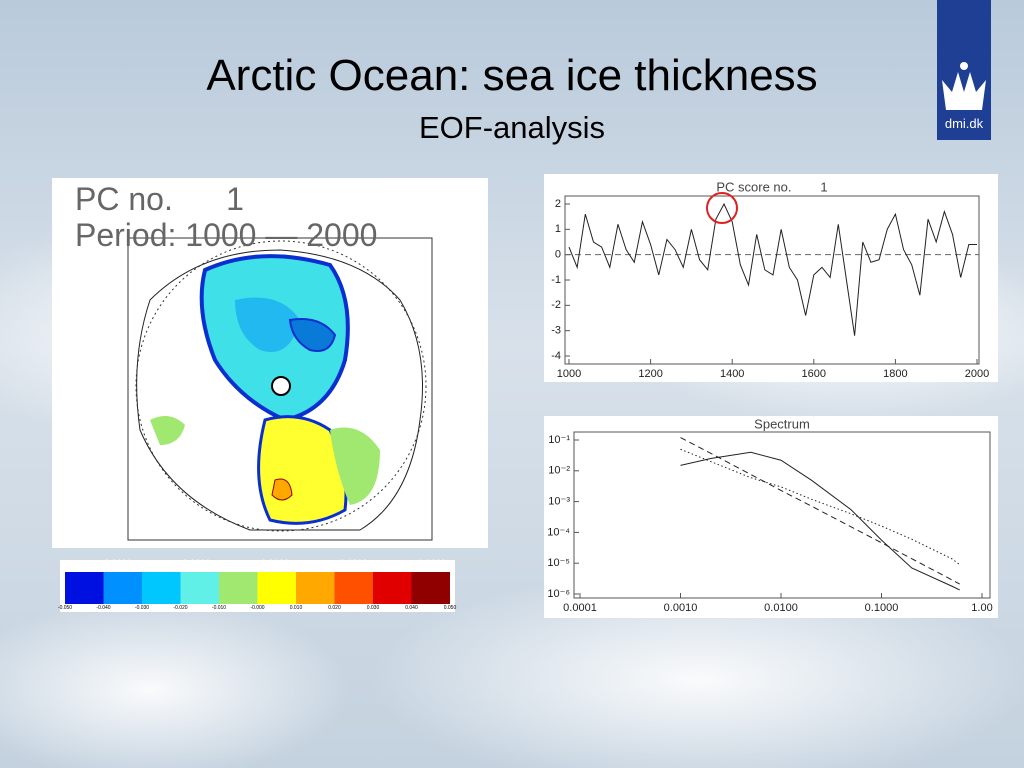 The image size is (1024, 768). What do you see at coordinates (569, 374) in the screenshot?
I see `x-tick-label: 1000` at bounding box center [569, 374].